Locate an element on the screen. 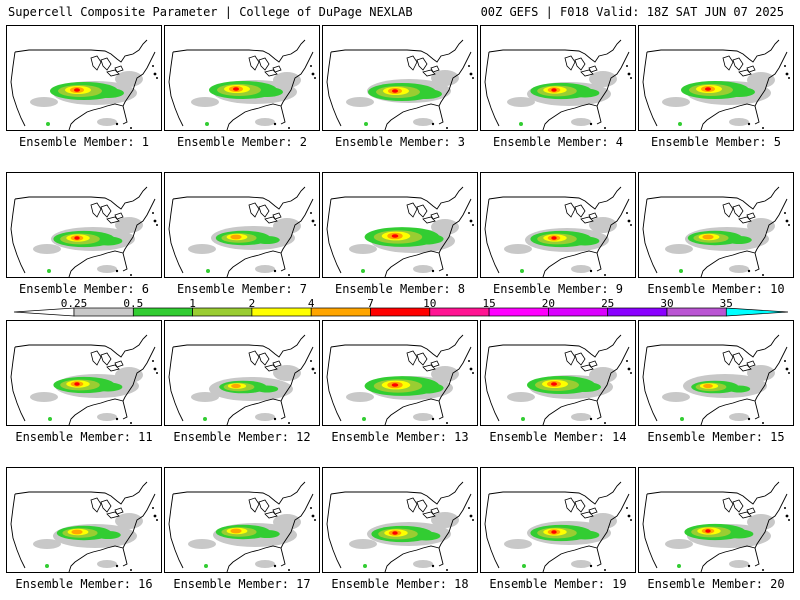 The image size is (800, 600). legend-tick-label: 20 is located at coordinates (548, 303).